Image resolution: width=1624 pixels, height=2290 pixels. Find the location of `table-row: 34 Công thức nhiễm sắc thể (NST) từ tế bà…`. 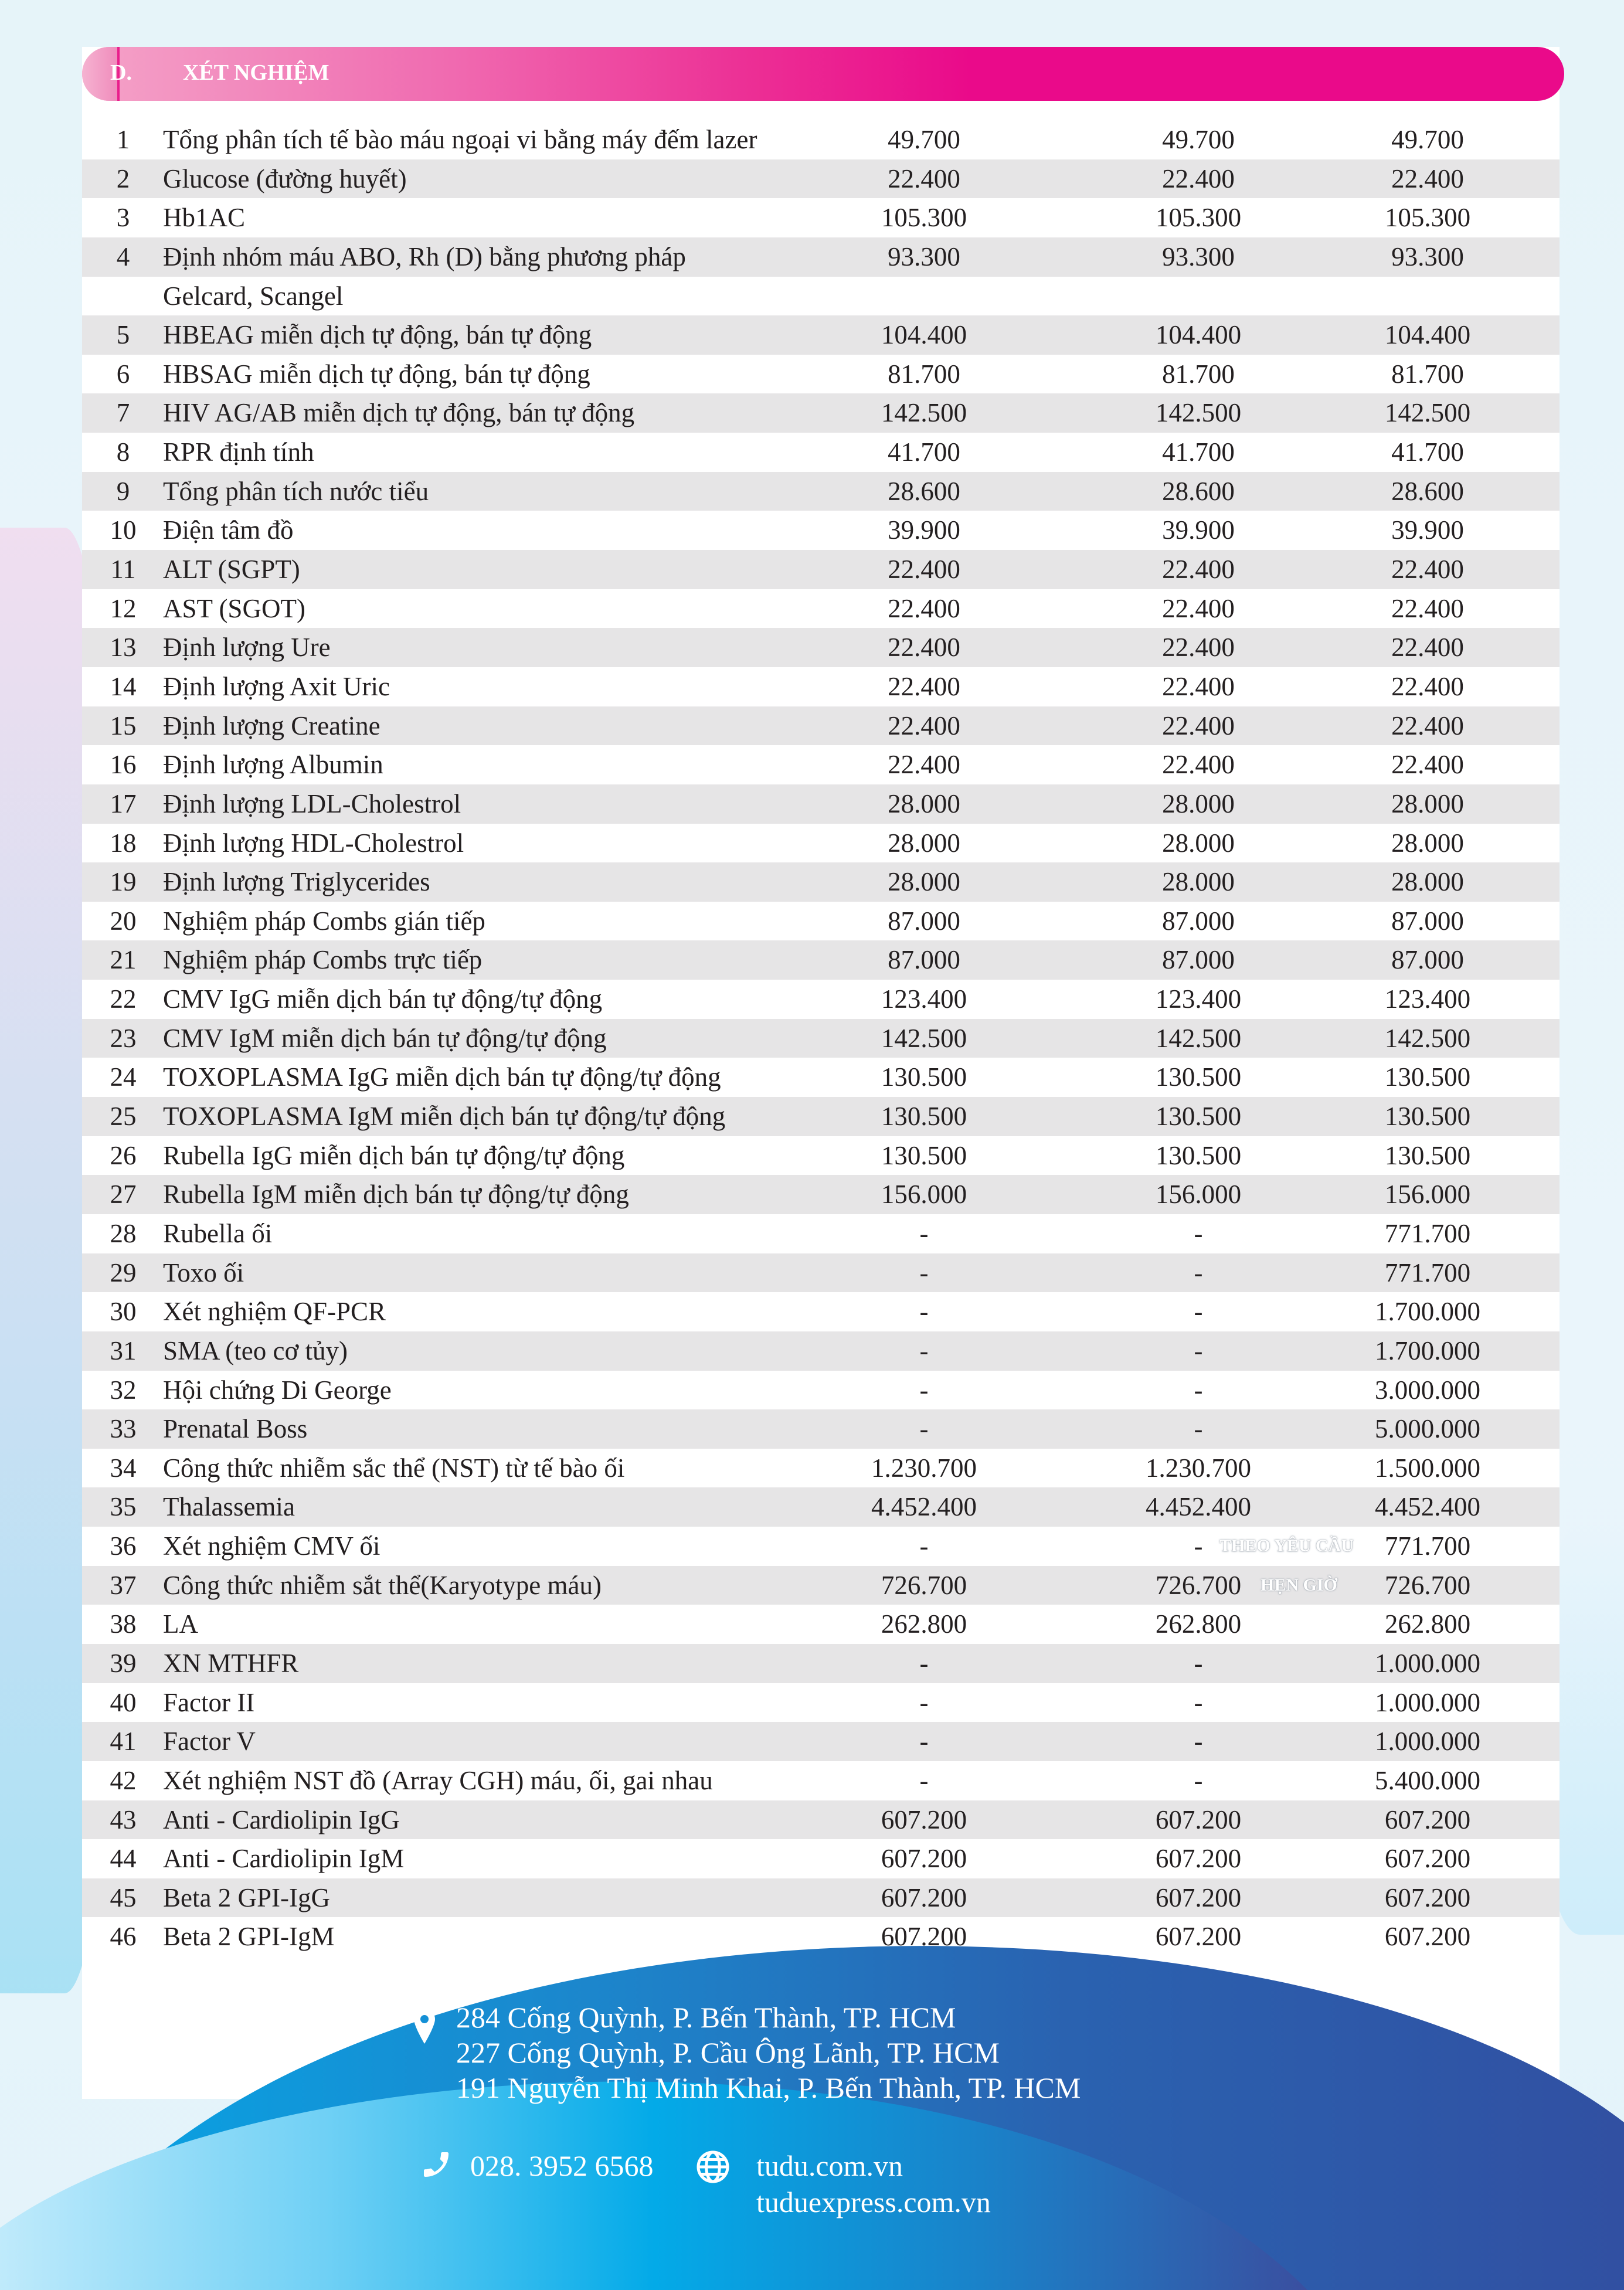

table-row: 34 Công thức nhiễm sắc thể (NST) từ tế bà… is located at coordinates (821, 1468).